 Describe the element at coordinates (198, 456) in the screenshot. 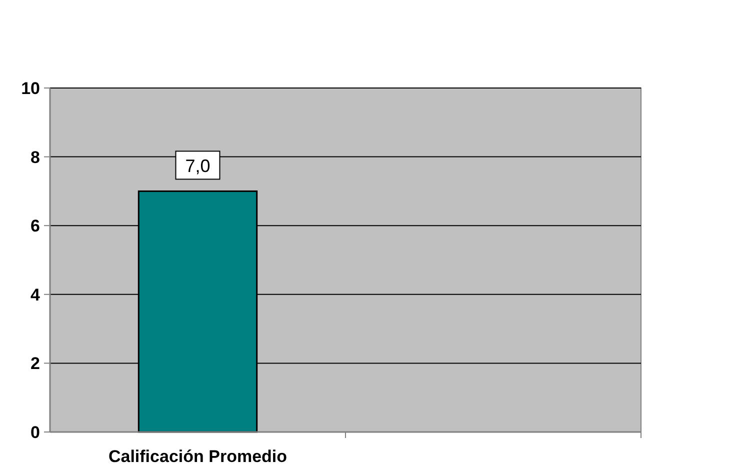

I see `x-tick-label: Calificación Promedio` at that location.